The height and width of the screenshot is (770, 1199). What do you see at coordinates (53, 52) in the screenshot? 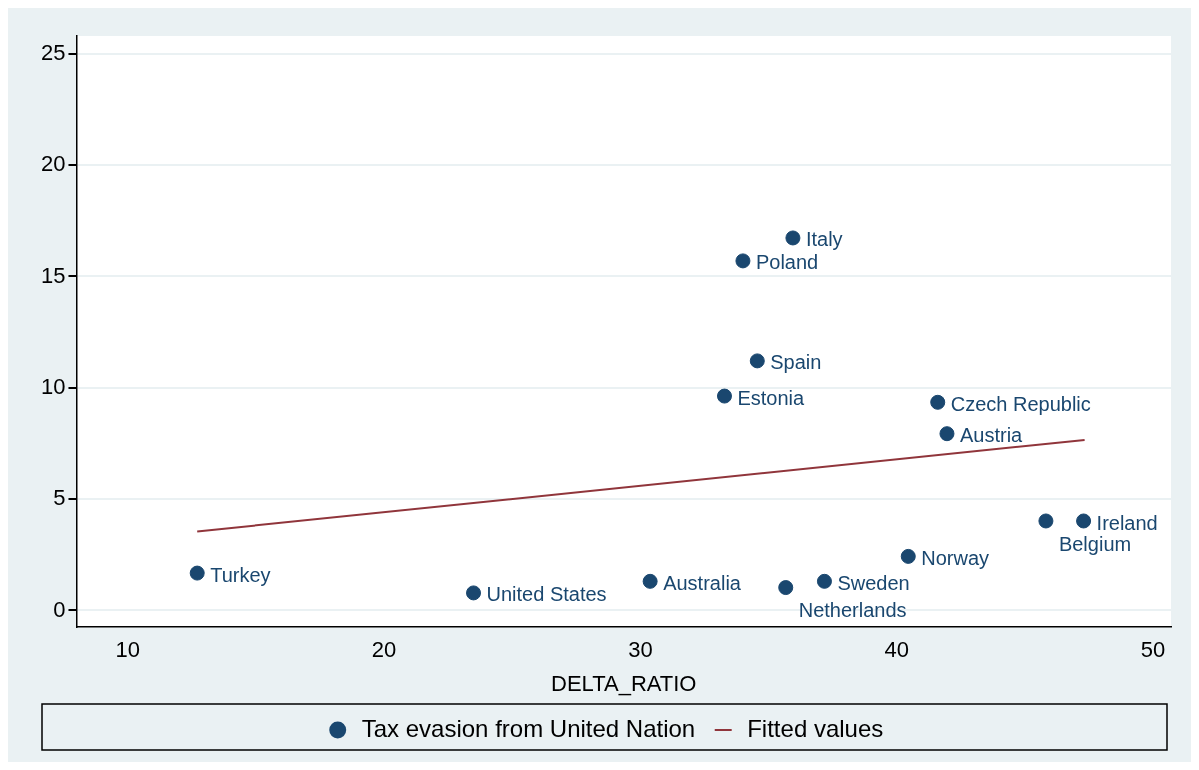
I see `y-tick-label: 25` at bounding box center [53, 52].